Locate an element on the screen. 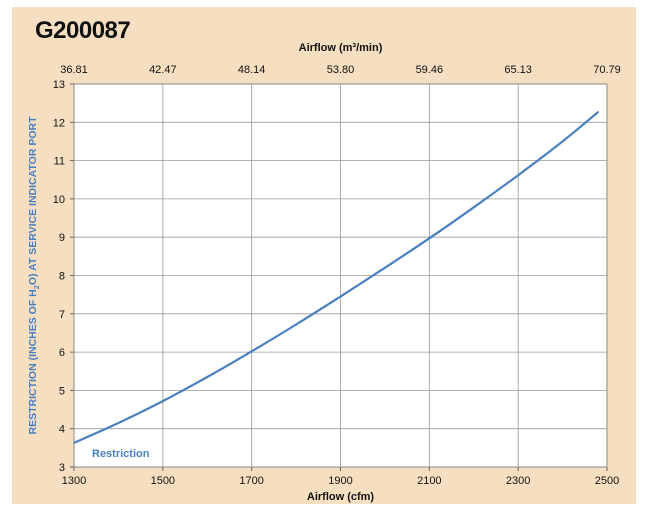 The height and width of the screenshot is (511, 648). x-tick-label: 2500 is located at coordinates (607, 481).